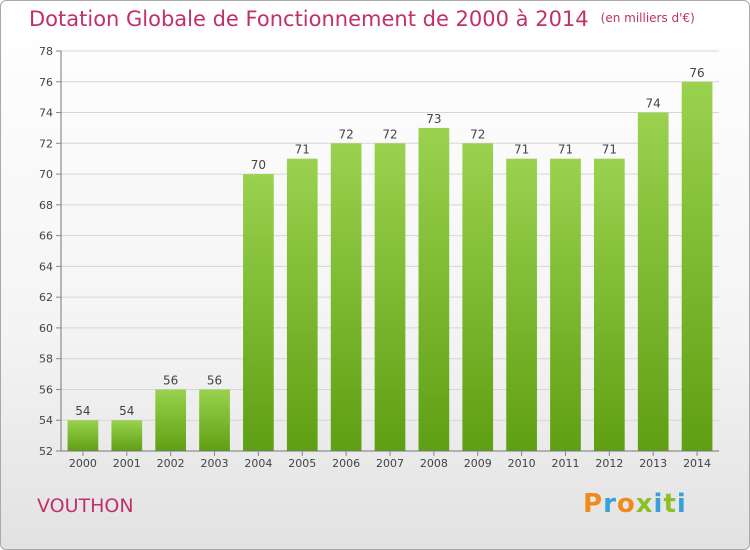  I want to click on y-tick-label: 54, so click(46, 420).